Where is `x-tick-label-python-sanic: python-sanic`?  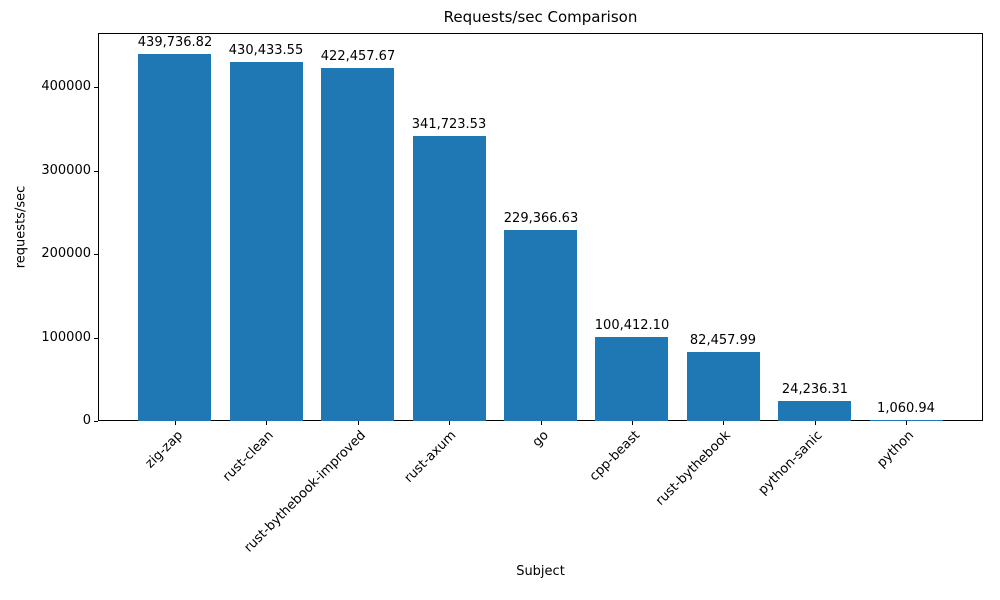 x-tick-label-python-sanic: python-sanic is located at coordinates (790, 463).